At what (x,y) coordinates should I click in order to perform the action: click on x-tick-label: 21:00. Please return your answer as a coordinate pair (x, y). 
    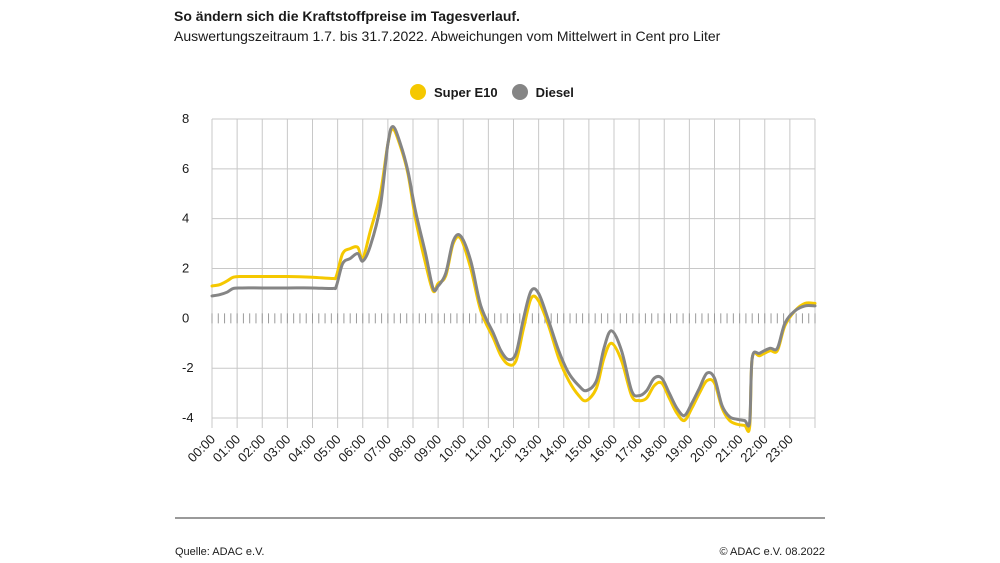
    Looking at the image, I should click on (729, 449).